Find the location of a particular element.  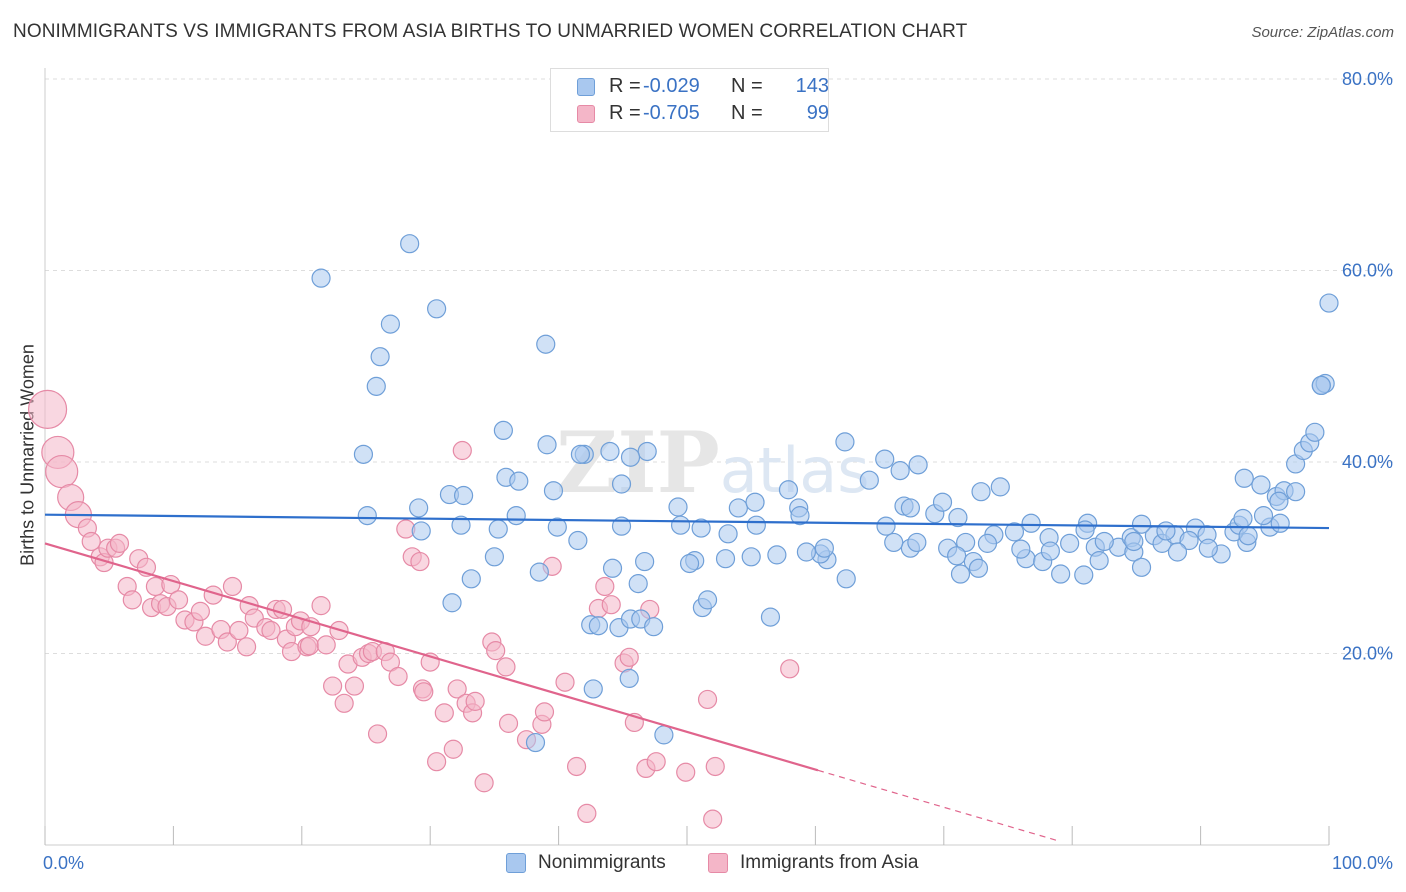

y-tick-label: 40.0% is located at coordinates (1367, 462).